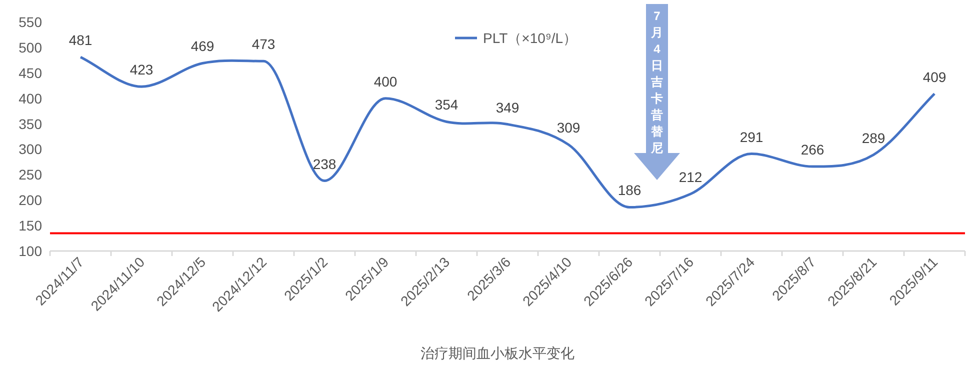 This screenshot has height=378, width=979. Describe the element at coordinates (30, 149) in the screenshot. I see `y-tick-label: 300` at that location.